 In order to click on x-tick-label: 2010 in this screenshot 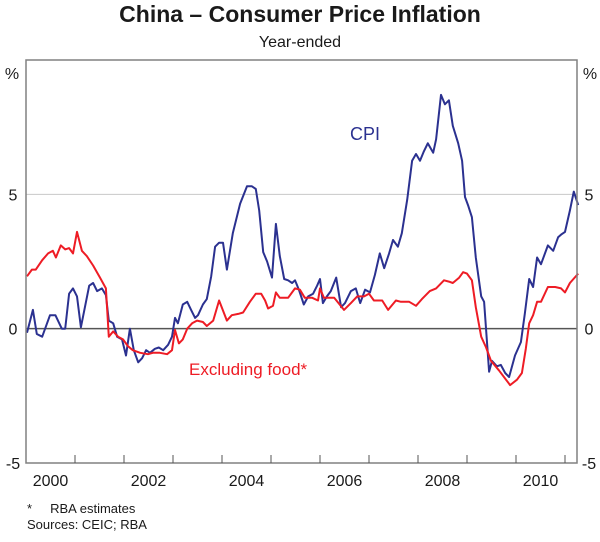, I will do `click(541, 481)`.